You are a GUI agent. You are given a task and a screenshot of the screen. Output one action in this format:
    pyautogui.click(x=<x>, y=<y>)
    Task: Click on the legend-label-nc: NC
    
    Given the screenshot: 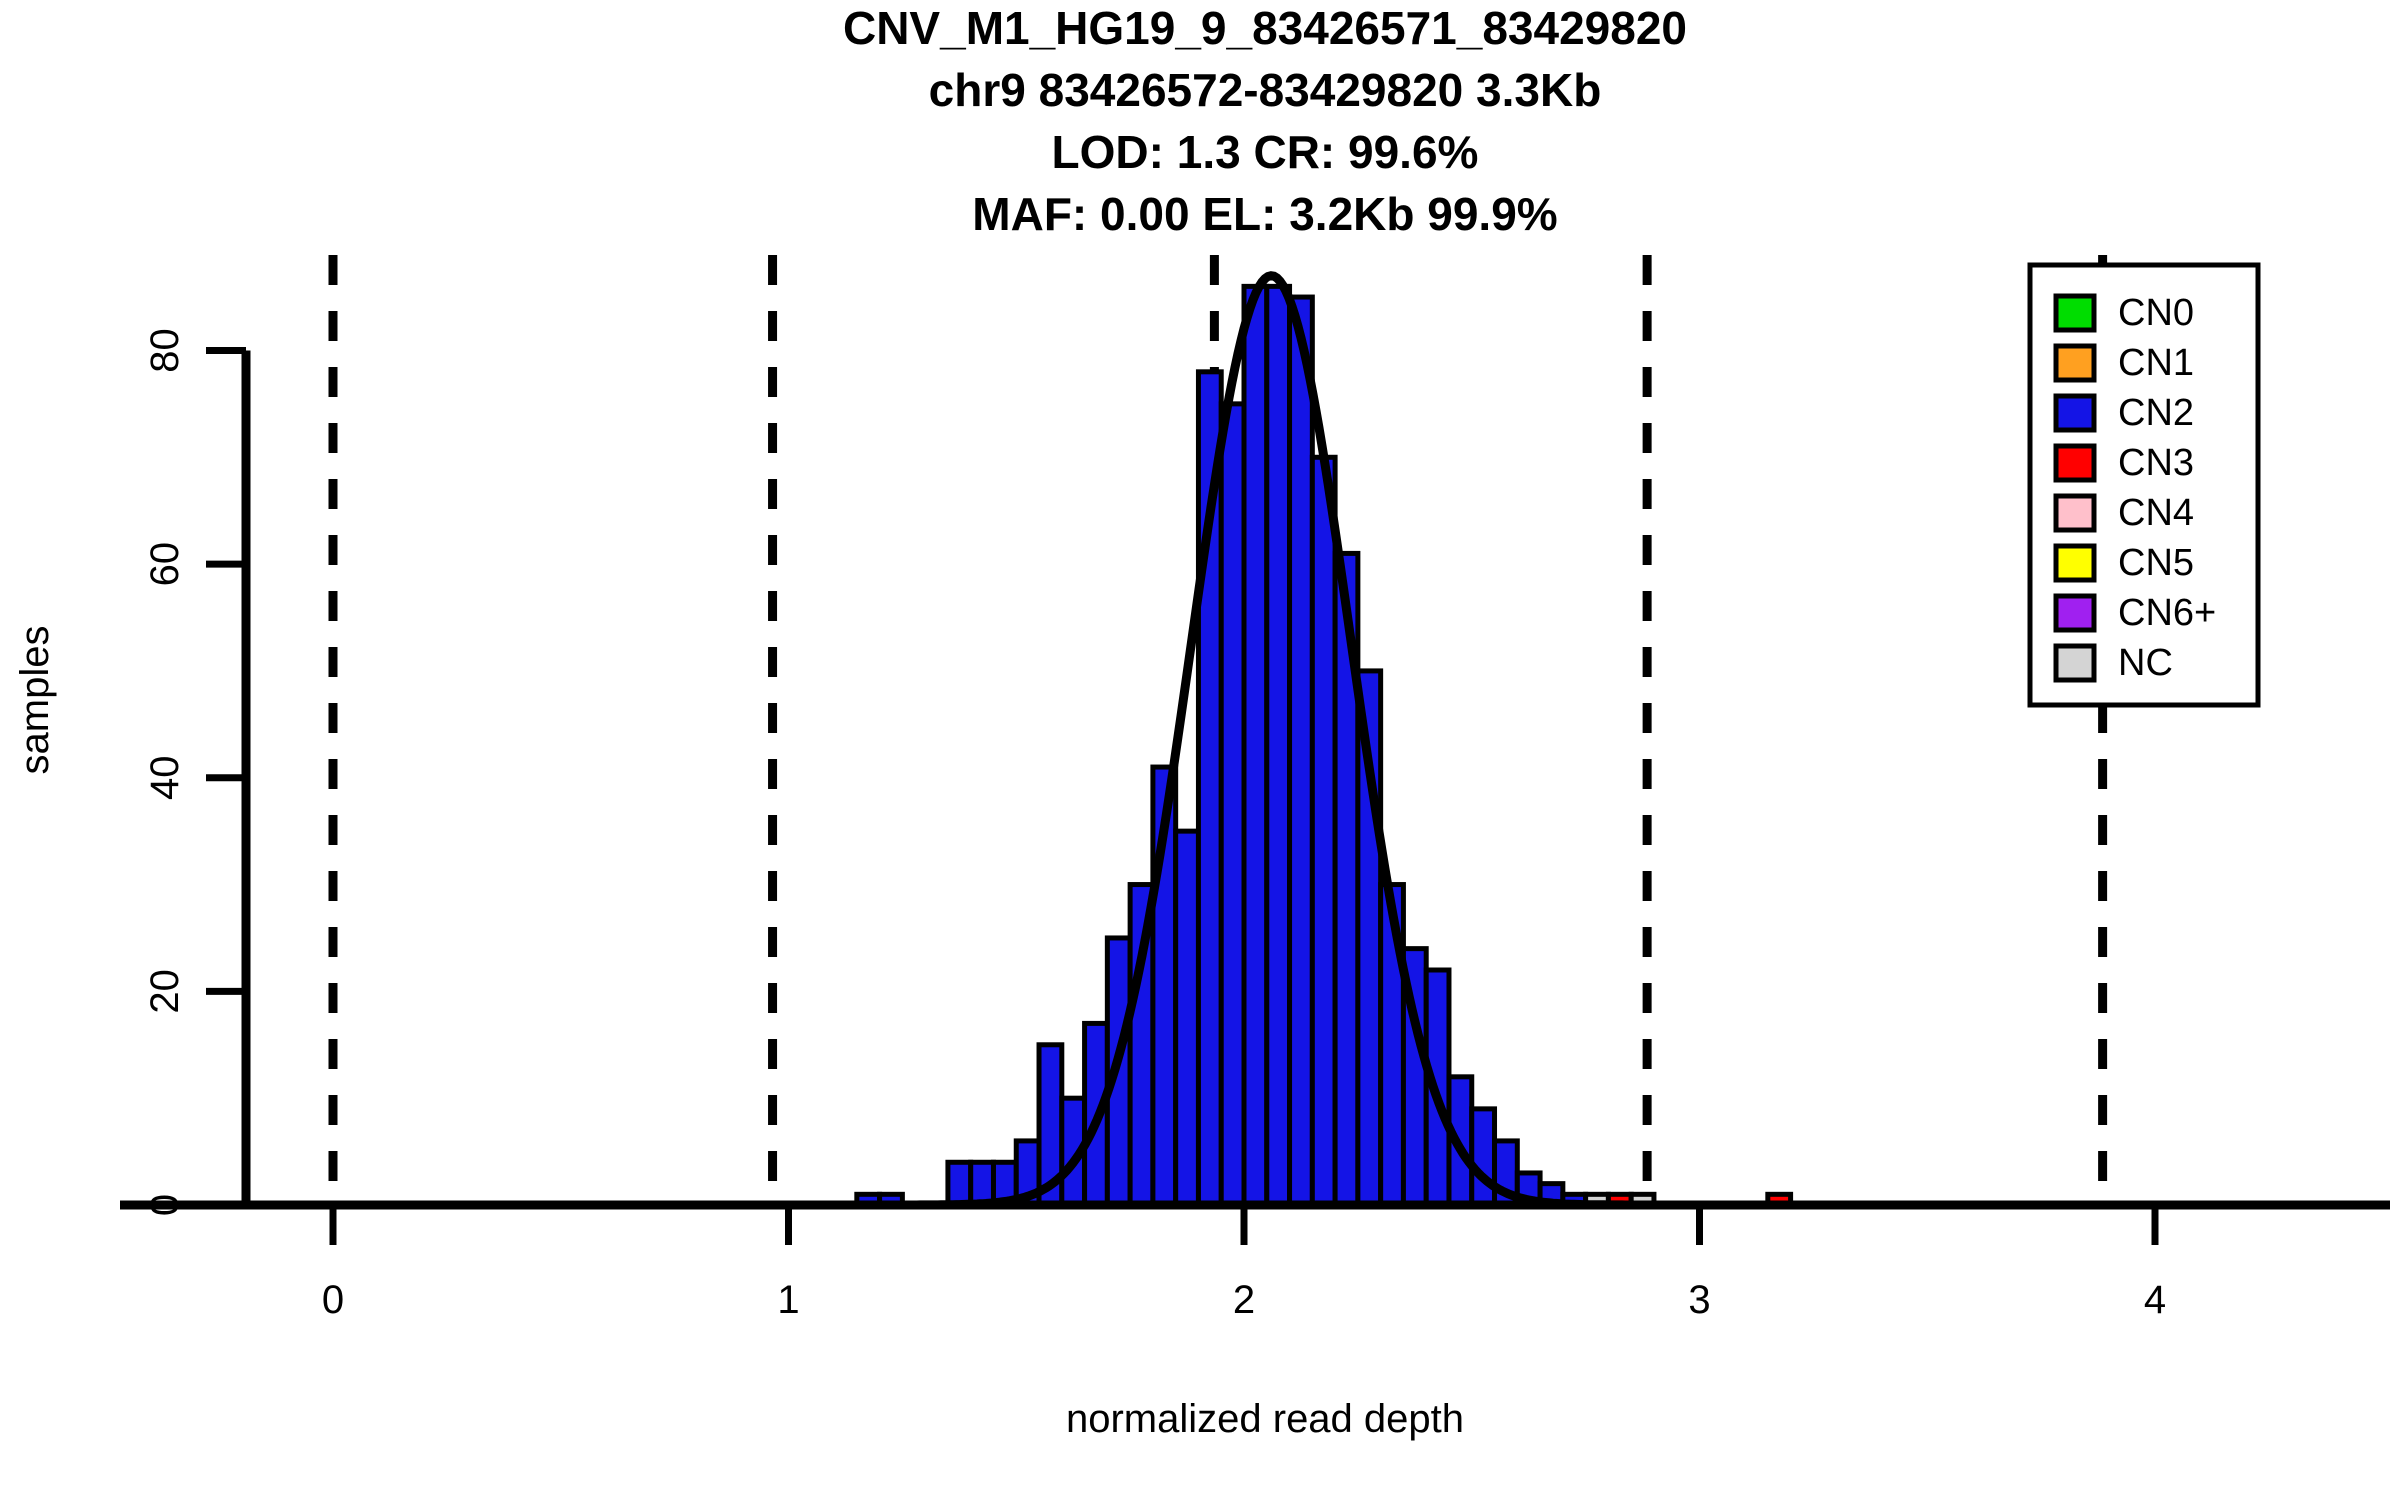 What is the action you would take?
    pyautogui.click(x=2145, y=663)
    